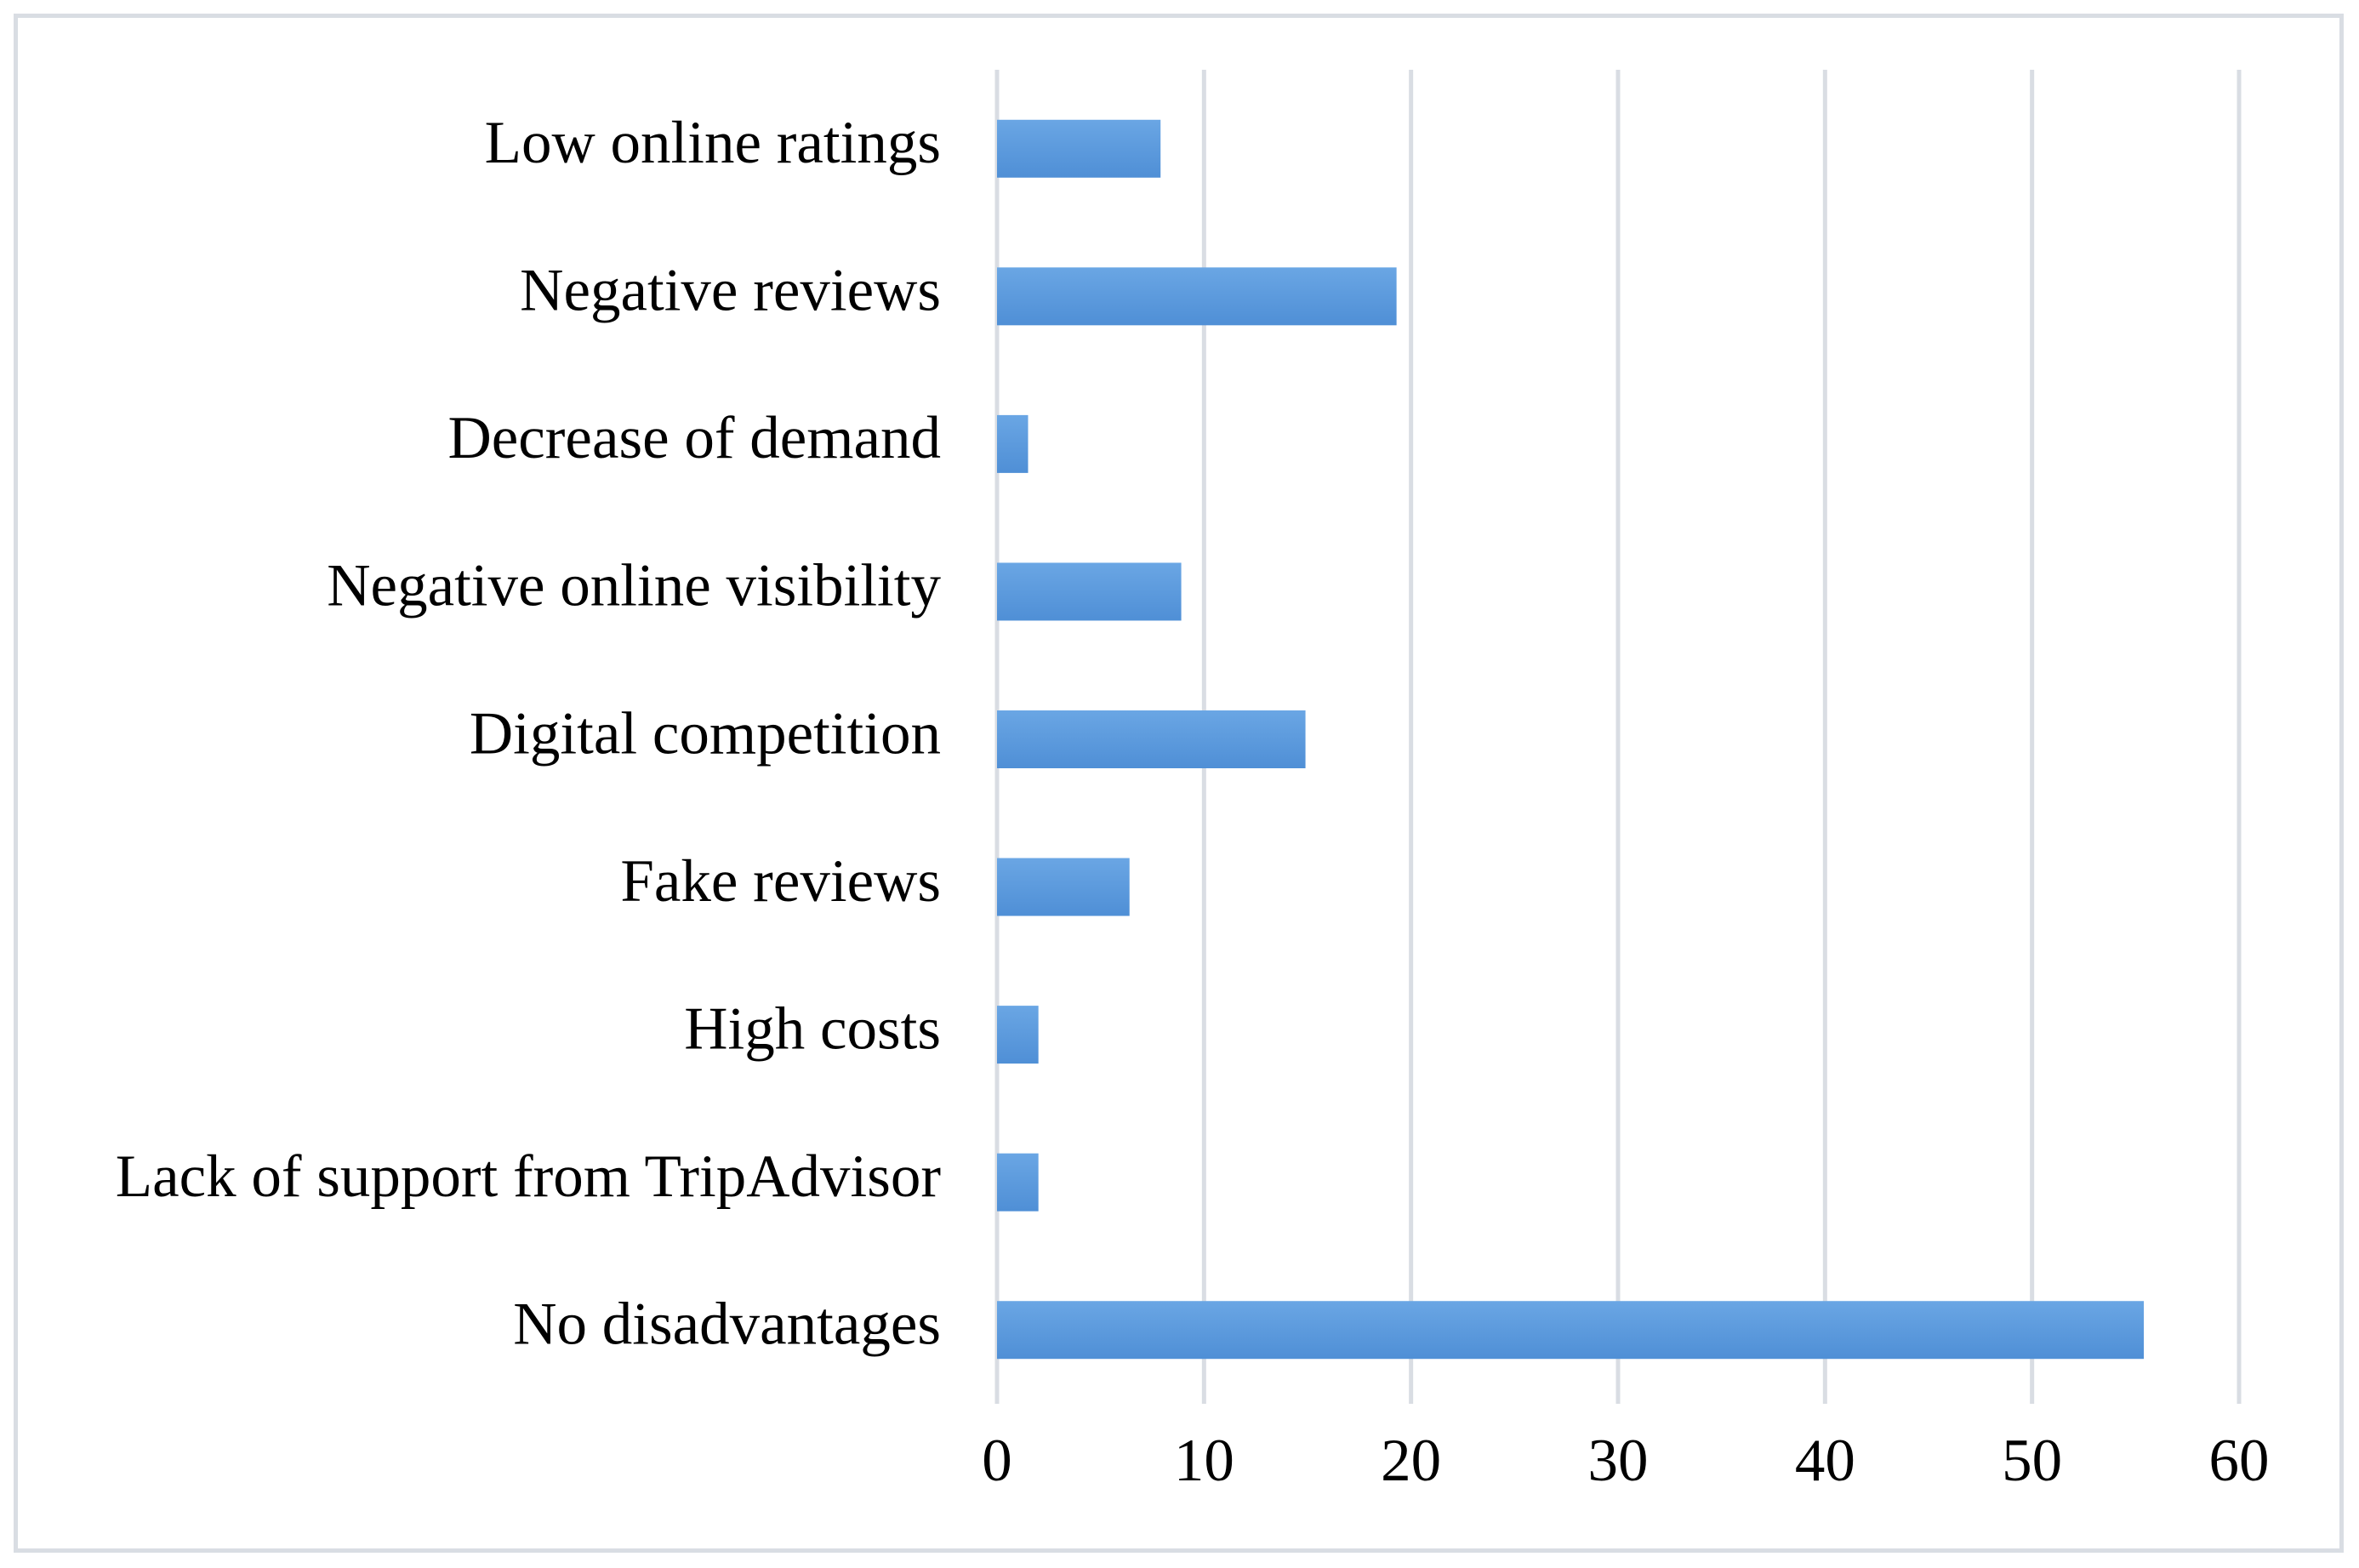  Describe the element at coordinates (1197, 296) in the screenshot. I see `bar-negative-reviews` at that location.